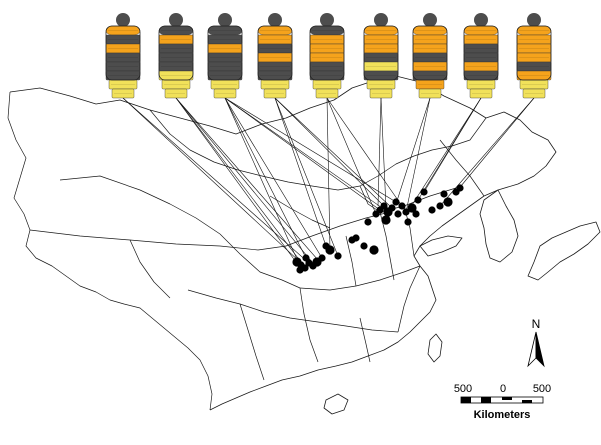  What do you see at coordinates (503, 389) in the screenshot?
I see `scale-label-center: 0` at bounding box center [503, 389].